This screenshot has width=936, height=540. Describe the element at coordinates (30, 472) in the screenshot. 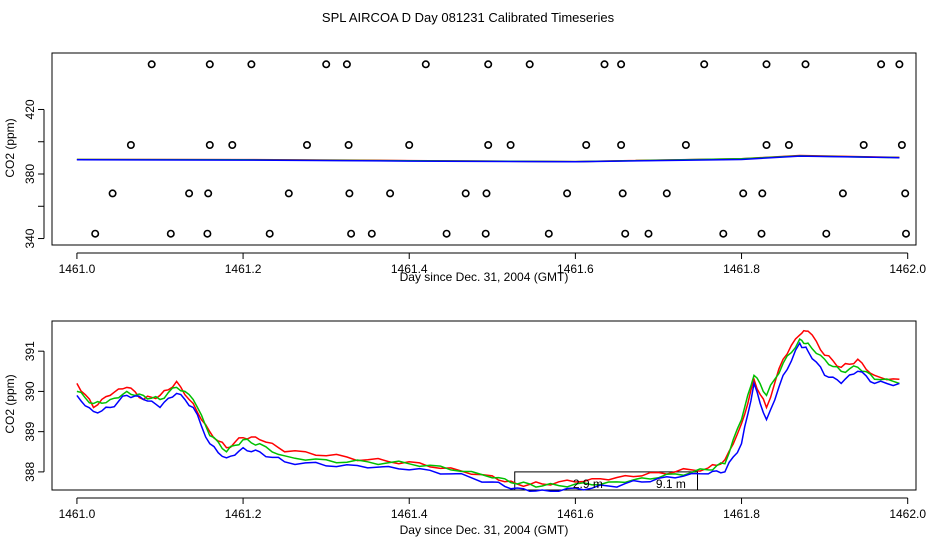

I see `bottom-y-tick-label: 388` at that location.